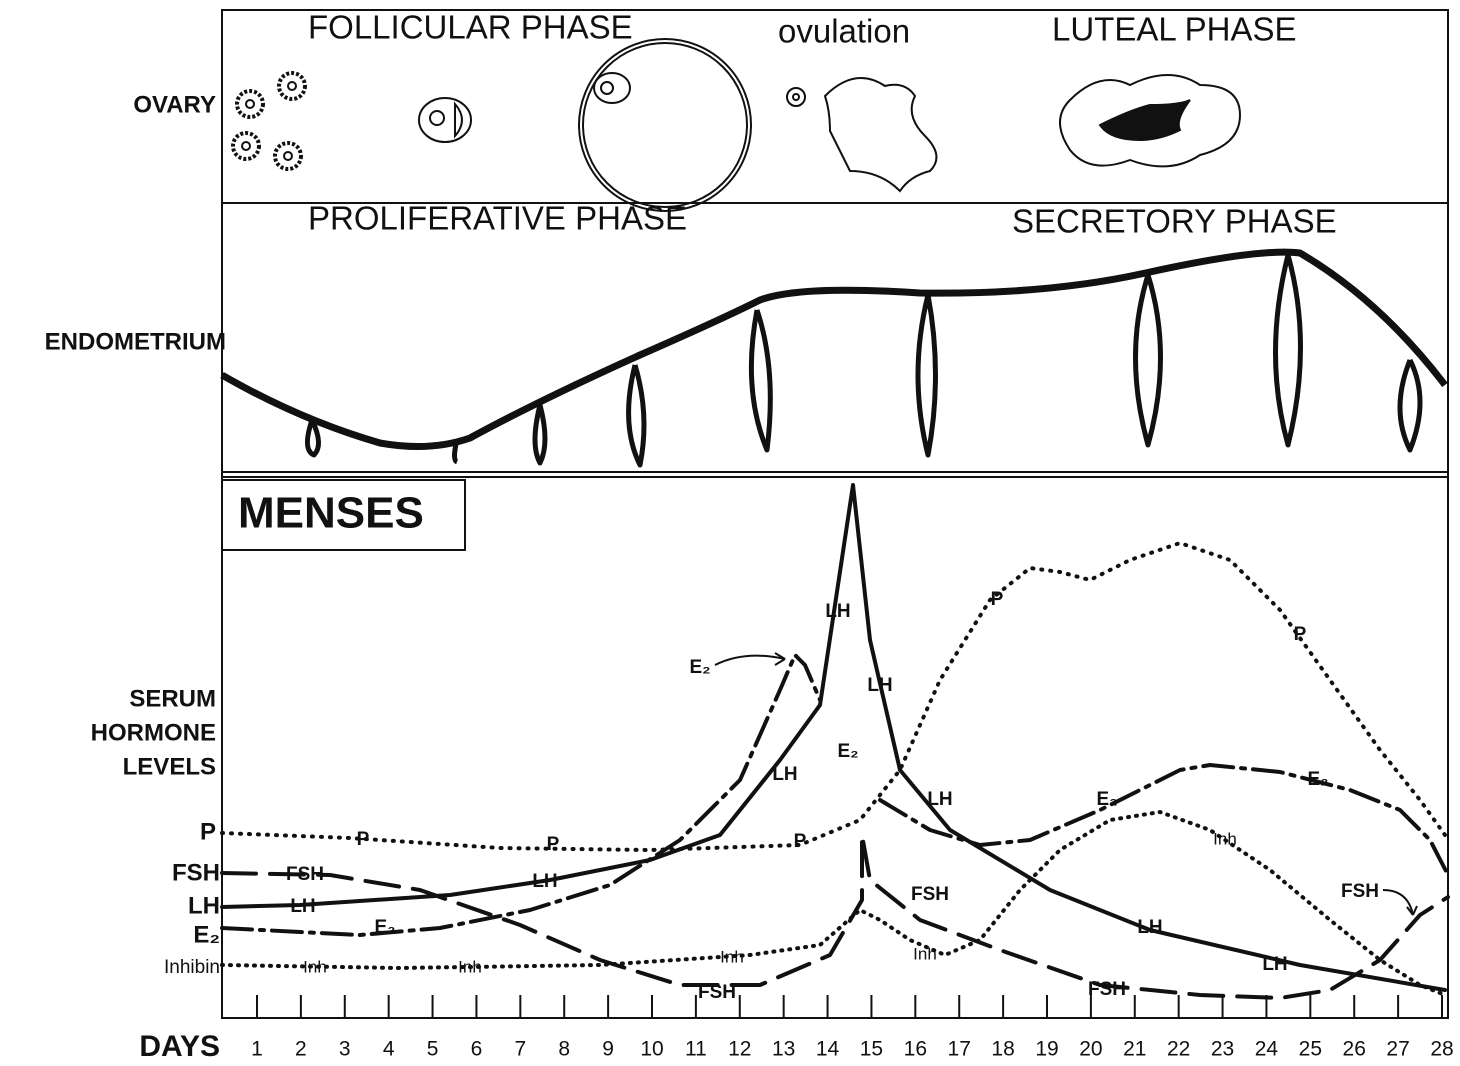 The height and width of the screenshot is (1066, 1460). I want to click on inh-curve, so click(833, 903).